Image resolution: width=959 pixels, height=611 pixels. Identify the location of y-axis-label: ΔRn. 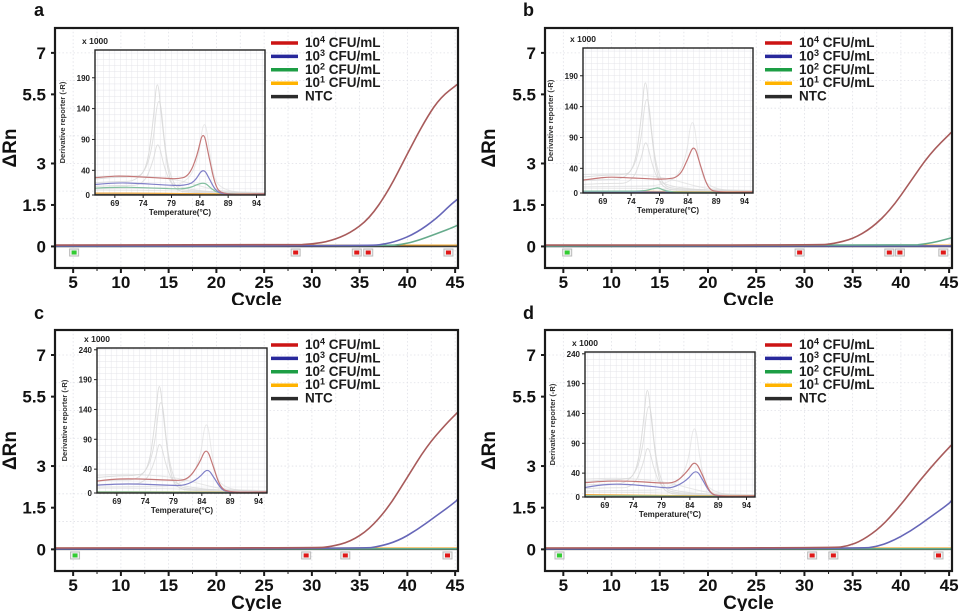
(10, 148).